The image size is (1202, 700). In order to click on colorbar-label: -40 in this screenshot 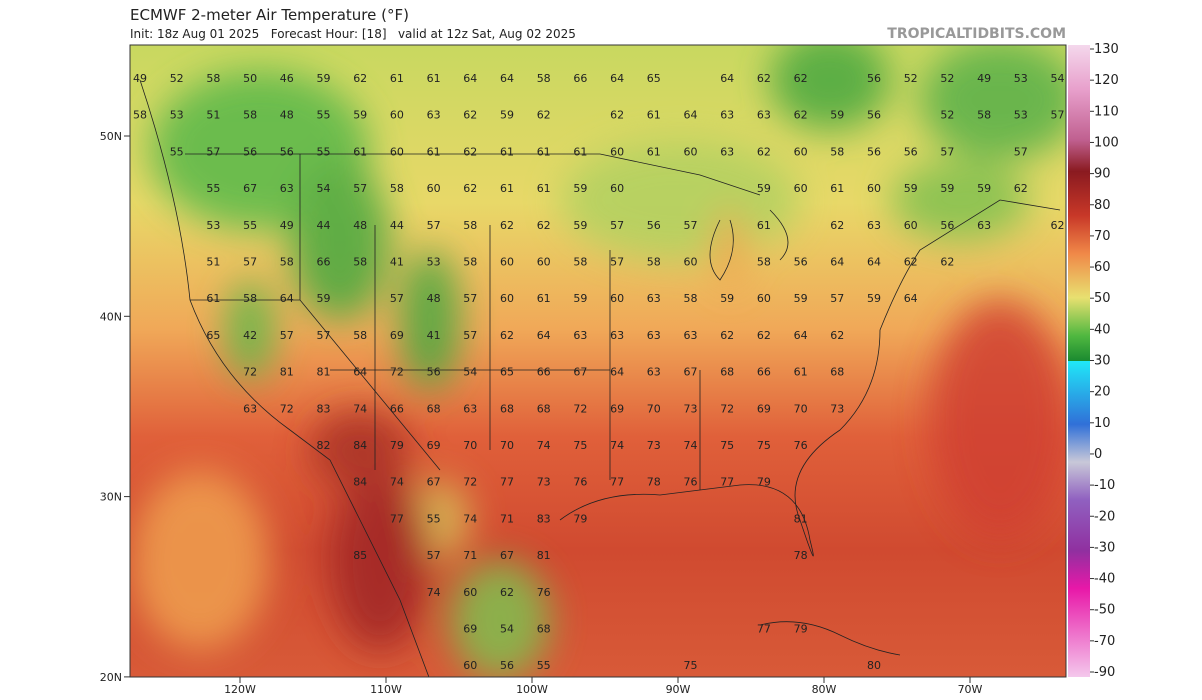, I will do `click(1104, 579)`.